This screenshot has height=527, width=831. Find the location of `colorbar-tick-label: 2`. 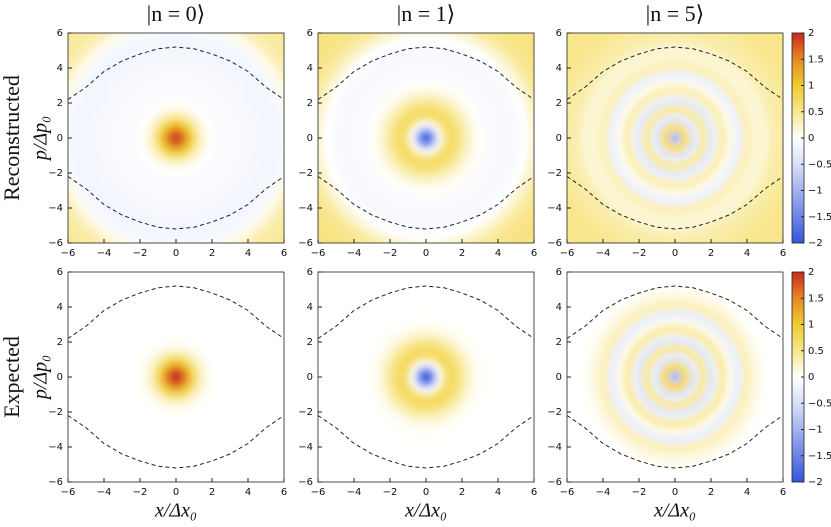

colorbar-tick-label: 2 is located at coordinates (811, 33).